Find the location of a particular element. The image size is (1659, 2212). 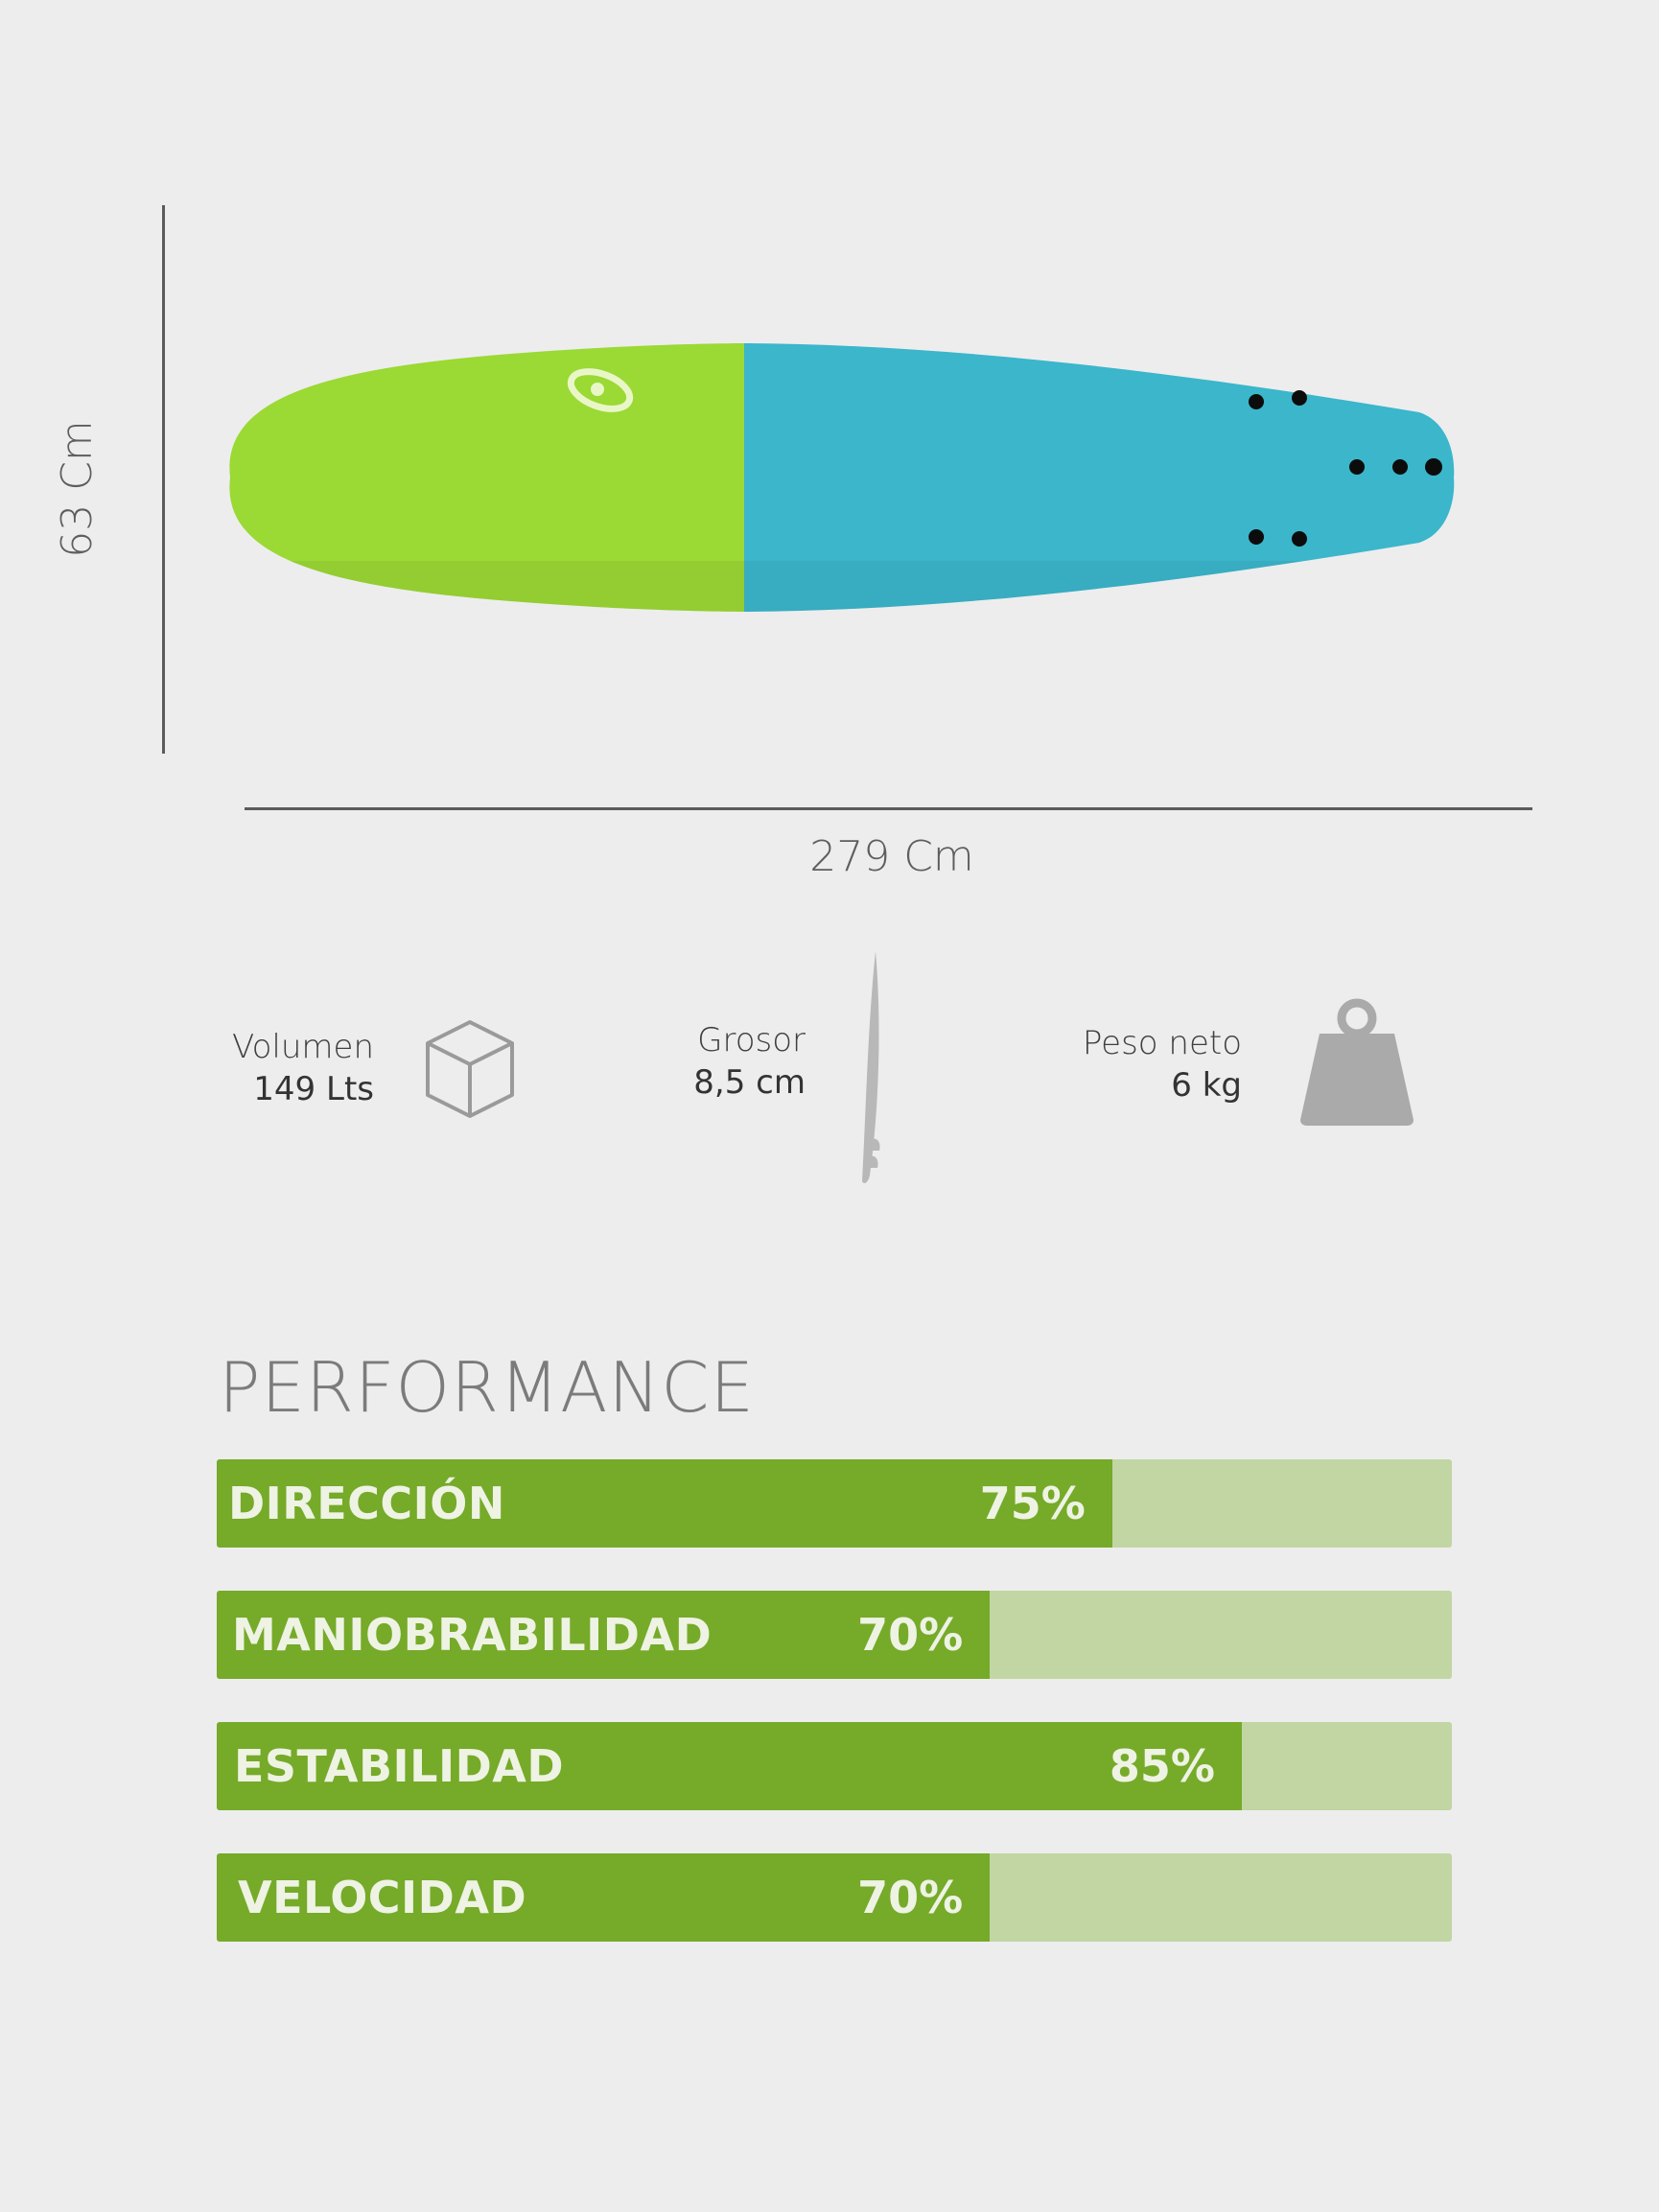

performance-bar-maniobrabilidad: MANIOBRABILIDAD 70% is located at coordinates (835, 1635).